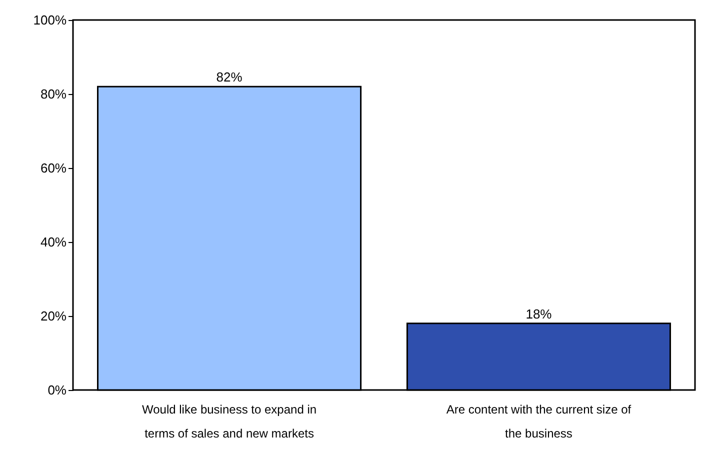 This screenshot has width=704, height=452. What do you see at coordinates (229, 421) in the screenshot?
I see `x-tick-label: Would like business to expand in terms of sales and new markets` at bounding box center [229, 421].